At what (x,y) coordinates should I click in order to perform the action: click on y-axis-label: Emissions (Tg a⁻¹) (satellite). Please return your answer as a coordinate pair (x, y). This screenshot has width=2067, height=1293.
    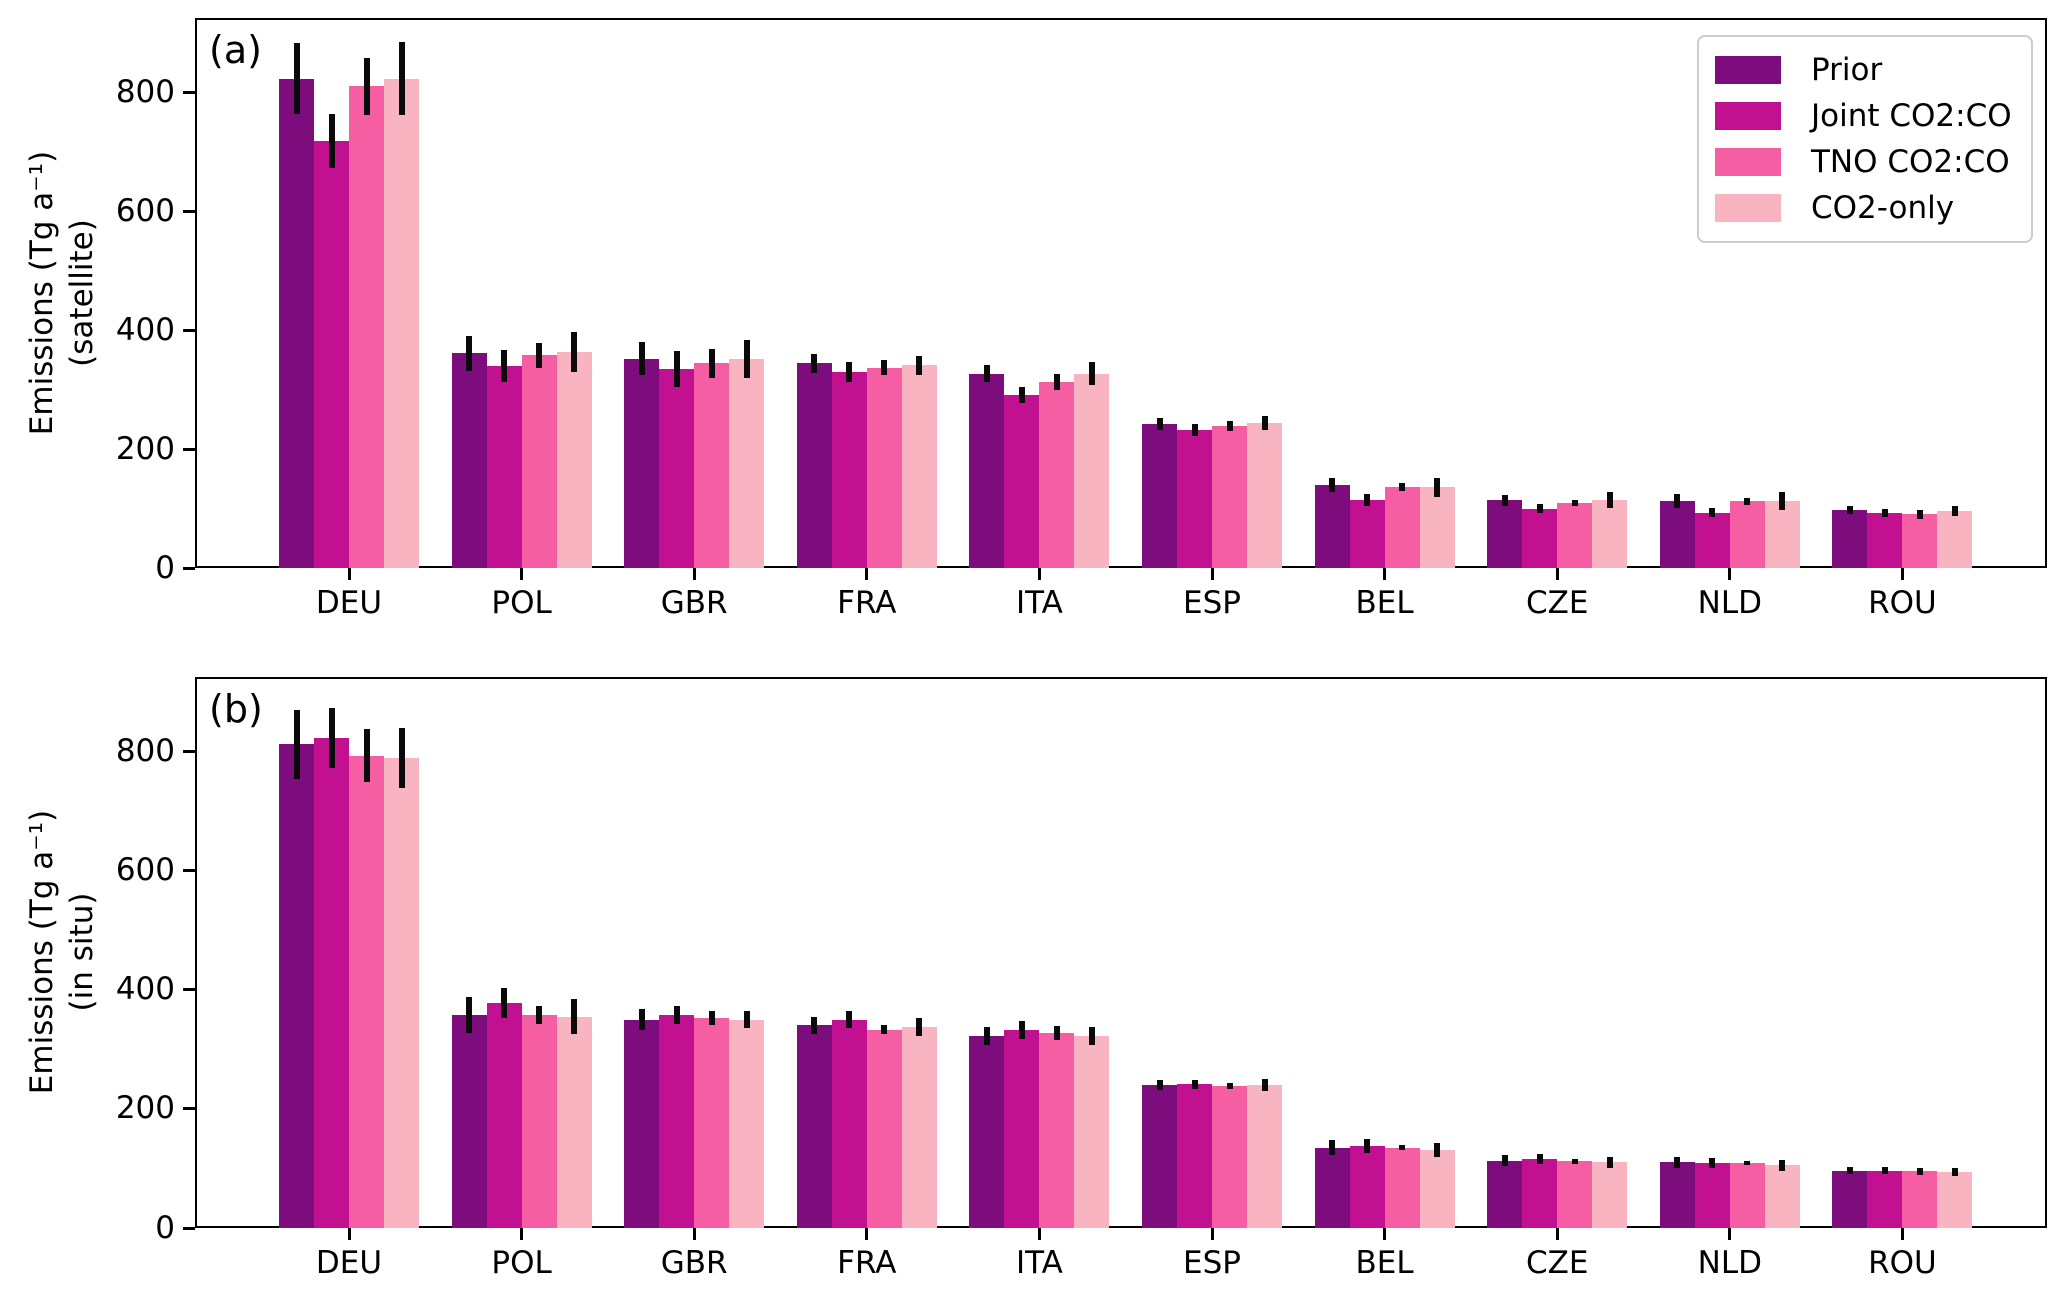
    Looking at the image, I should click on (62, 293).